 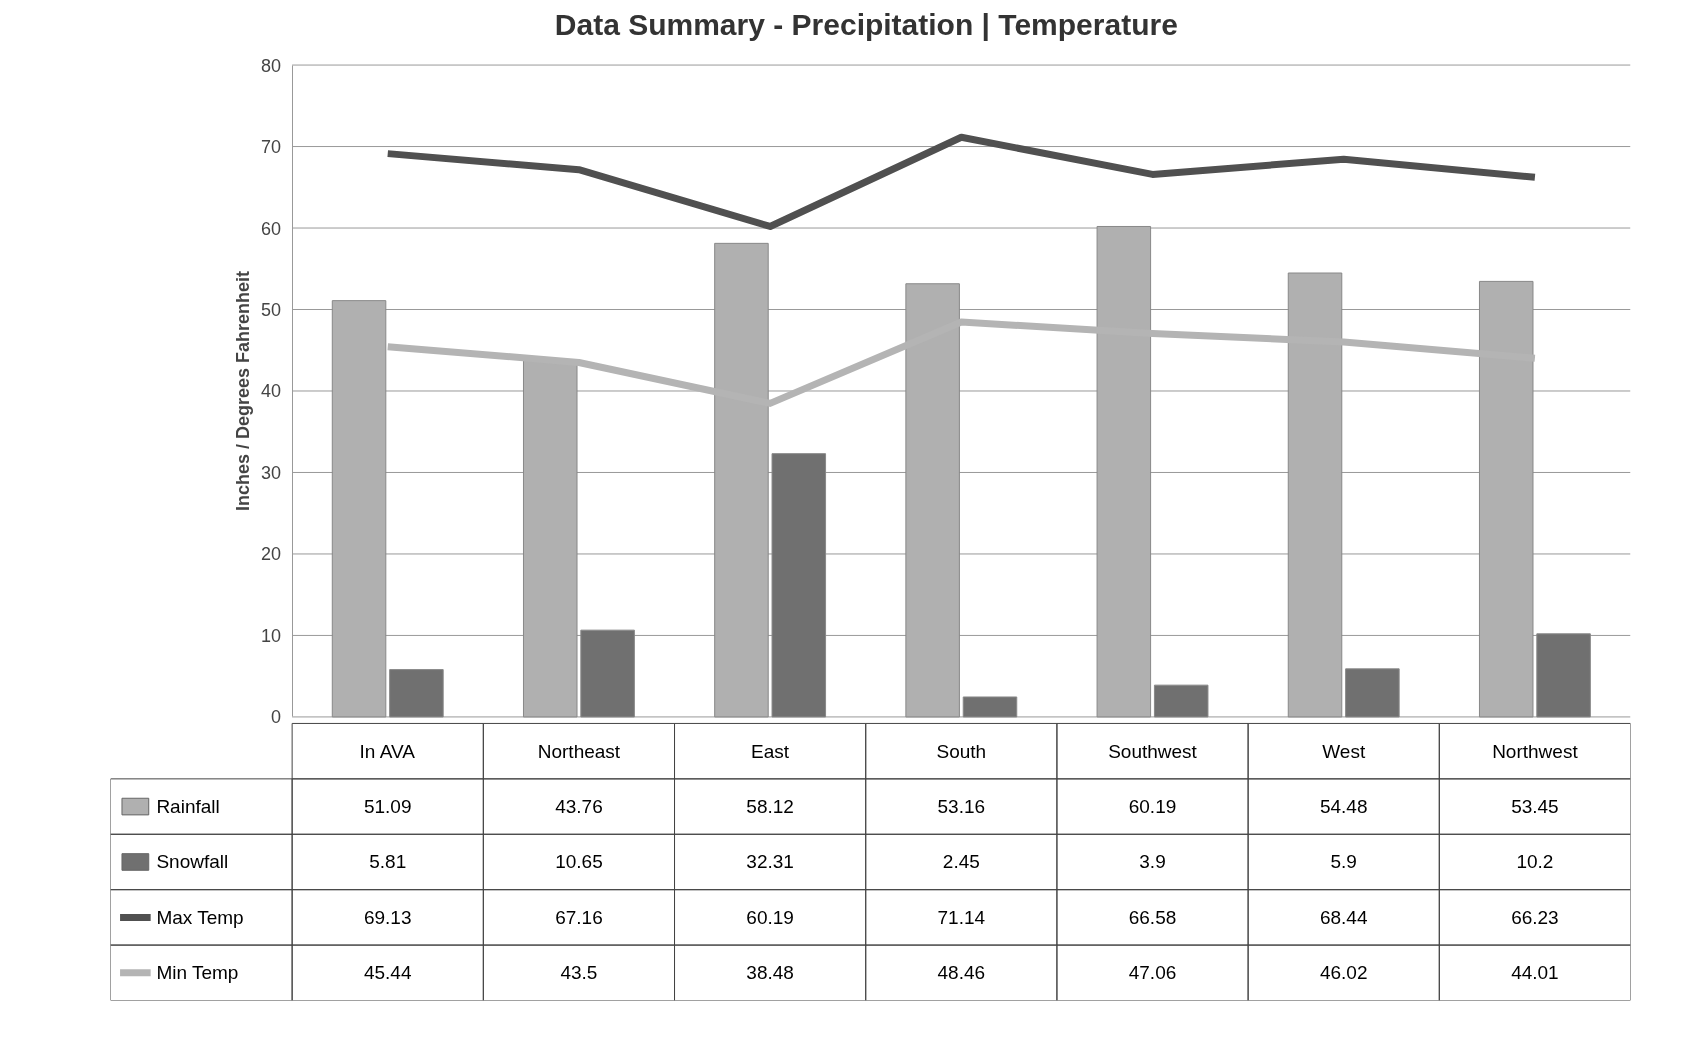 What do you see at coordinates (1153, 751) in the screenshot?
I see `x-tick-label: Southwest` at bounding box center [1153, 751].